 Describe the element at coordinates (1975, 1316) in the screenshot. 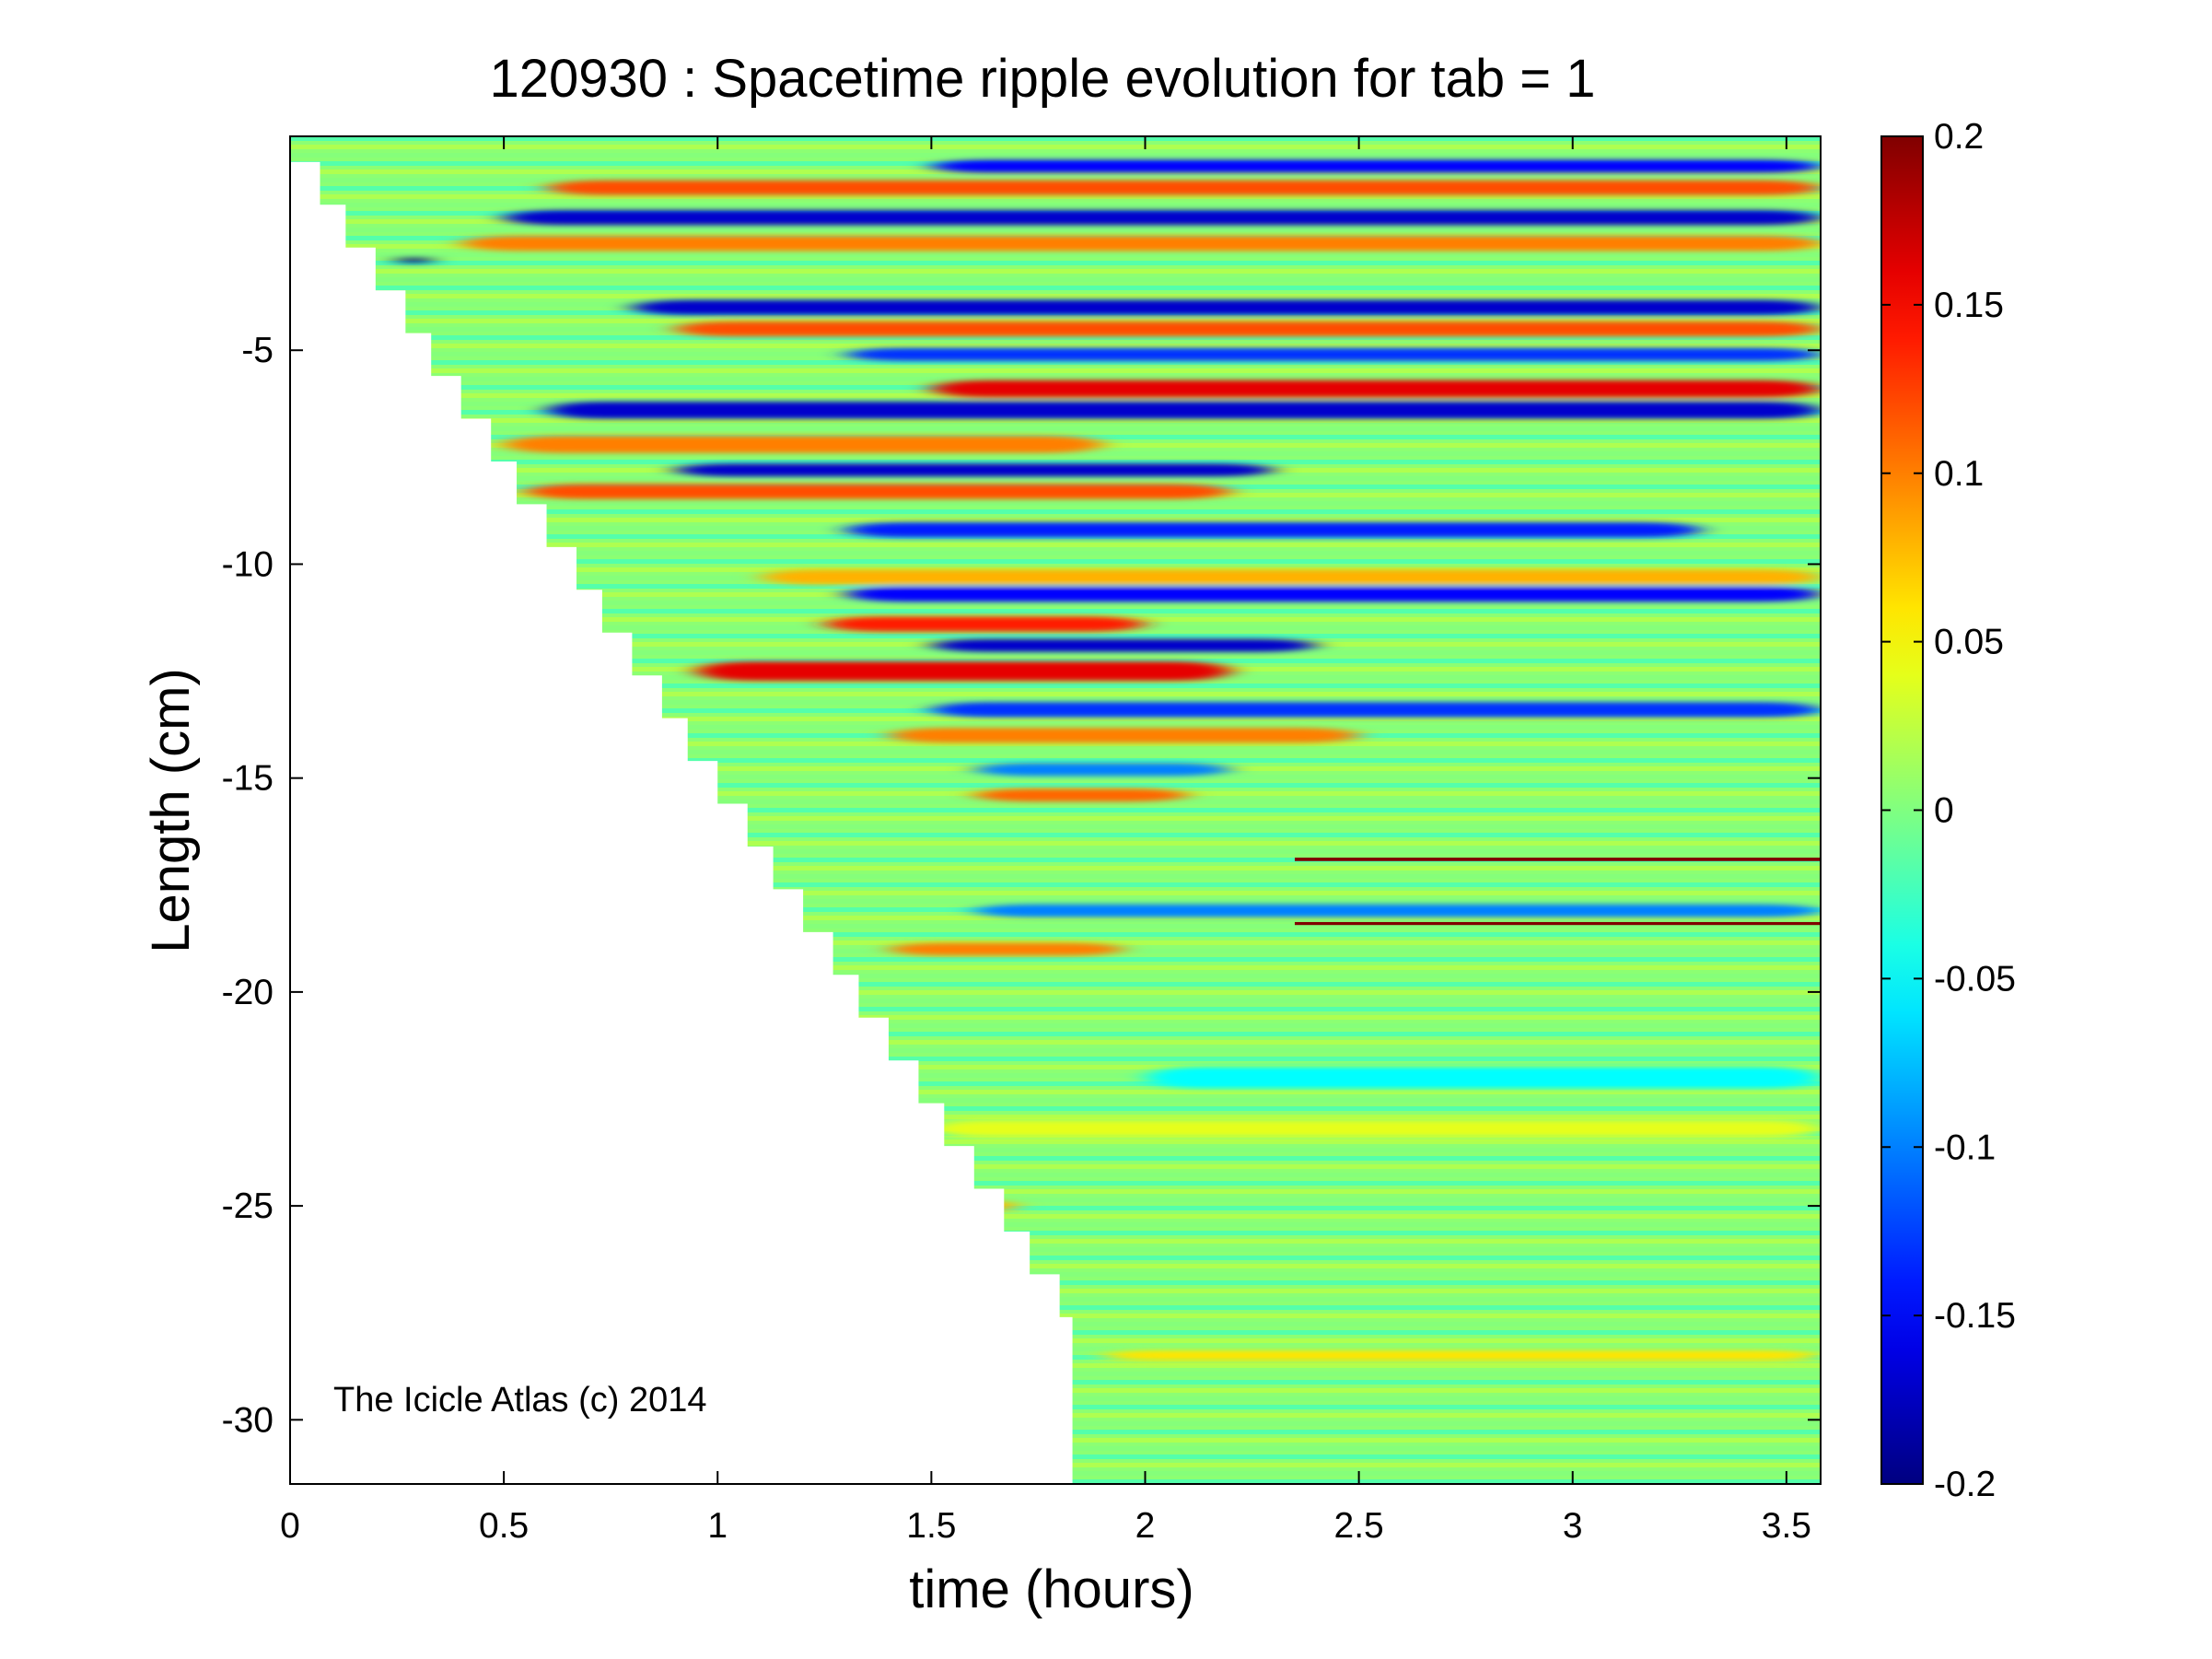

I see `colorbar-tick-label: -0.15` at that location.